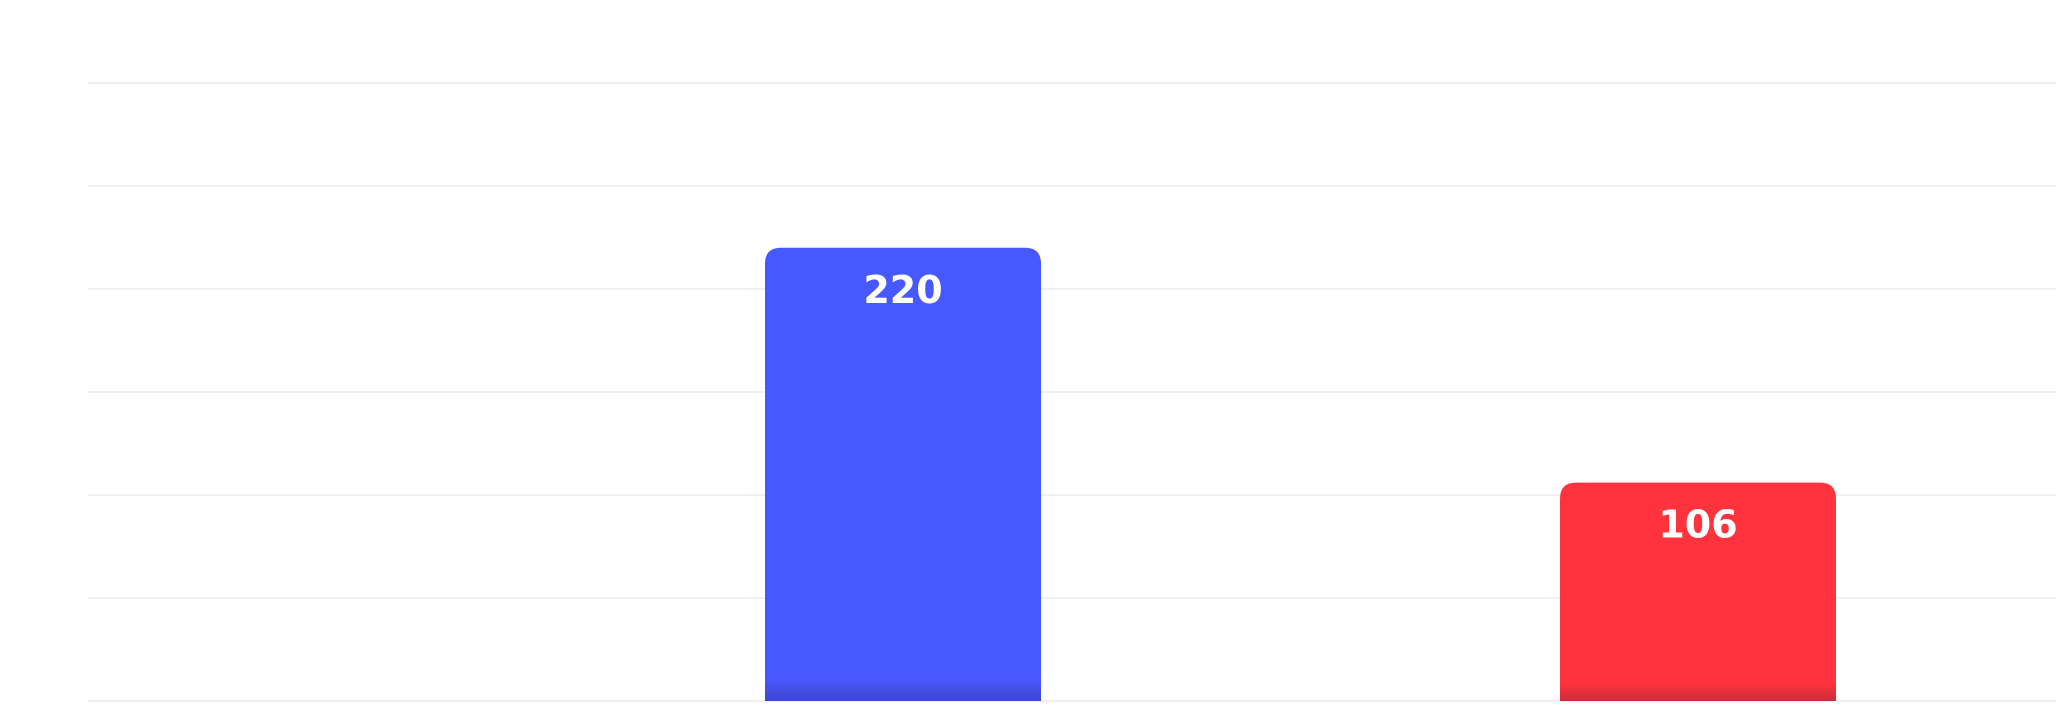  I want to click on bar-value-label-1: 106, so click(1697, 525).